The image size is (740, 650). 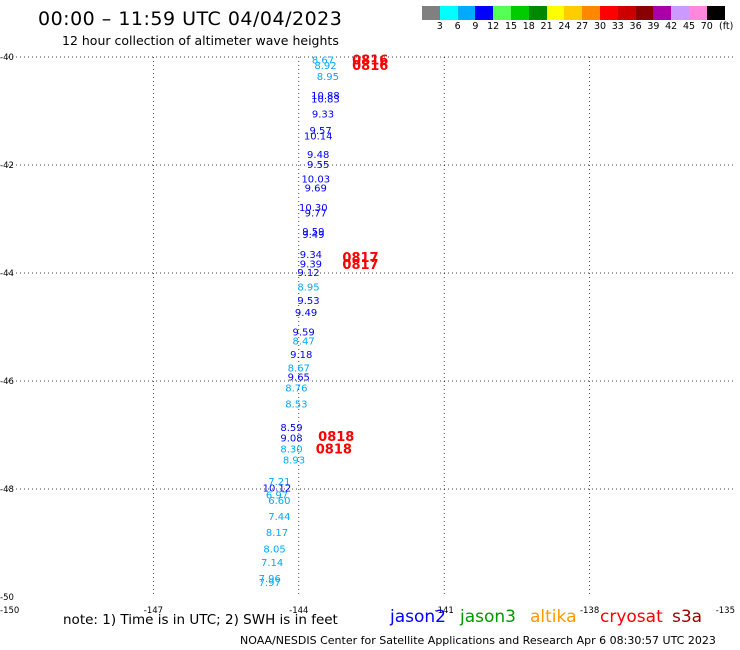 I want to click on lat-axis-label: -46, so click(x=7, y=382).